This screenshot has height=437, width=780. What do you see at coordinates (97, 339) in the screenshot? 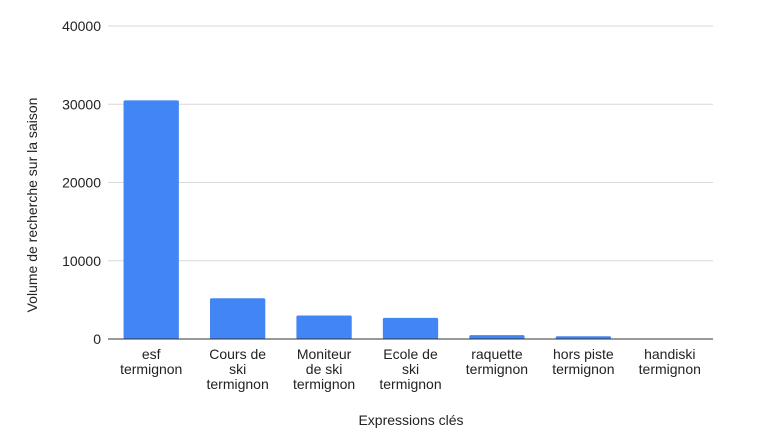
I see `y-tick-label: 0` at bounding box center [97, 339].